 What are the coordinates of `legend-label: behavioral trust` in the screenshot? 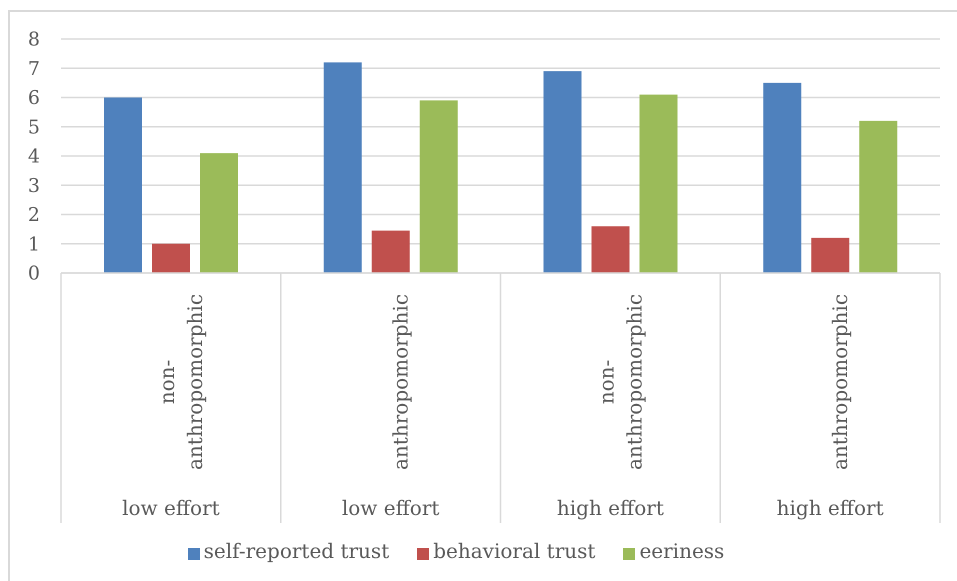 It's located at (514, 551).